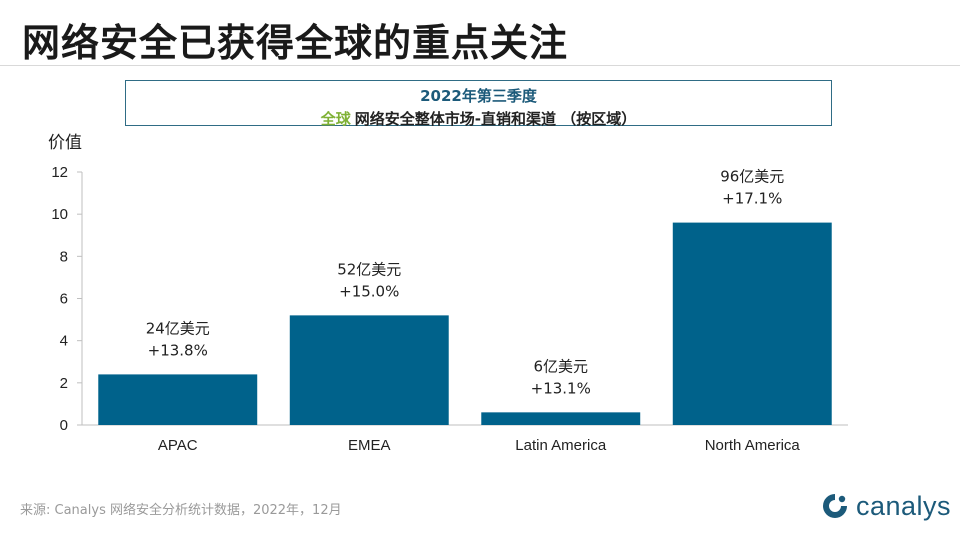 The image size is (960, 540). I want to click on y-tick-label: 8, so click(64, 256).